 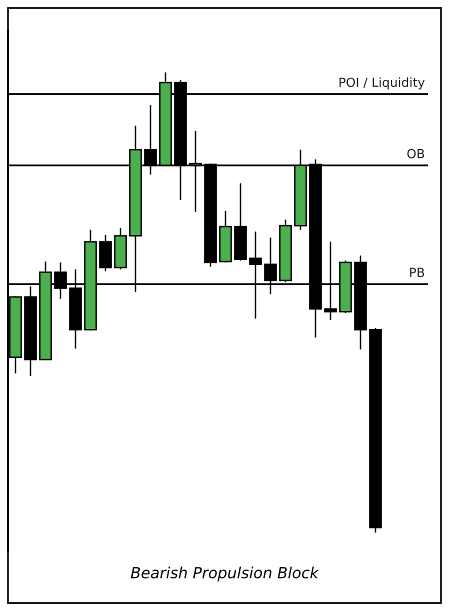 What do you see at coordinates (225, 574) in the screenshot?
I see `text: Bearish Propulsion Block` at bounding box center [225, 574].